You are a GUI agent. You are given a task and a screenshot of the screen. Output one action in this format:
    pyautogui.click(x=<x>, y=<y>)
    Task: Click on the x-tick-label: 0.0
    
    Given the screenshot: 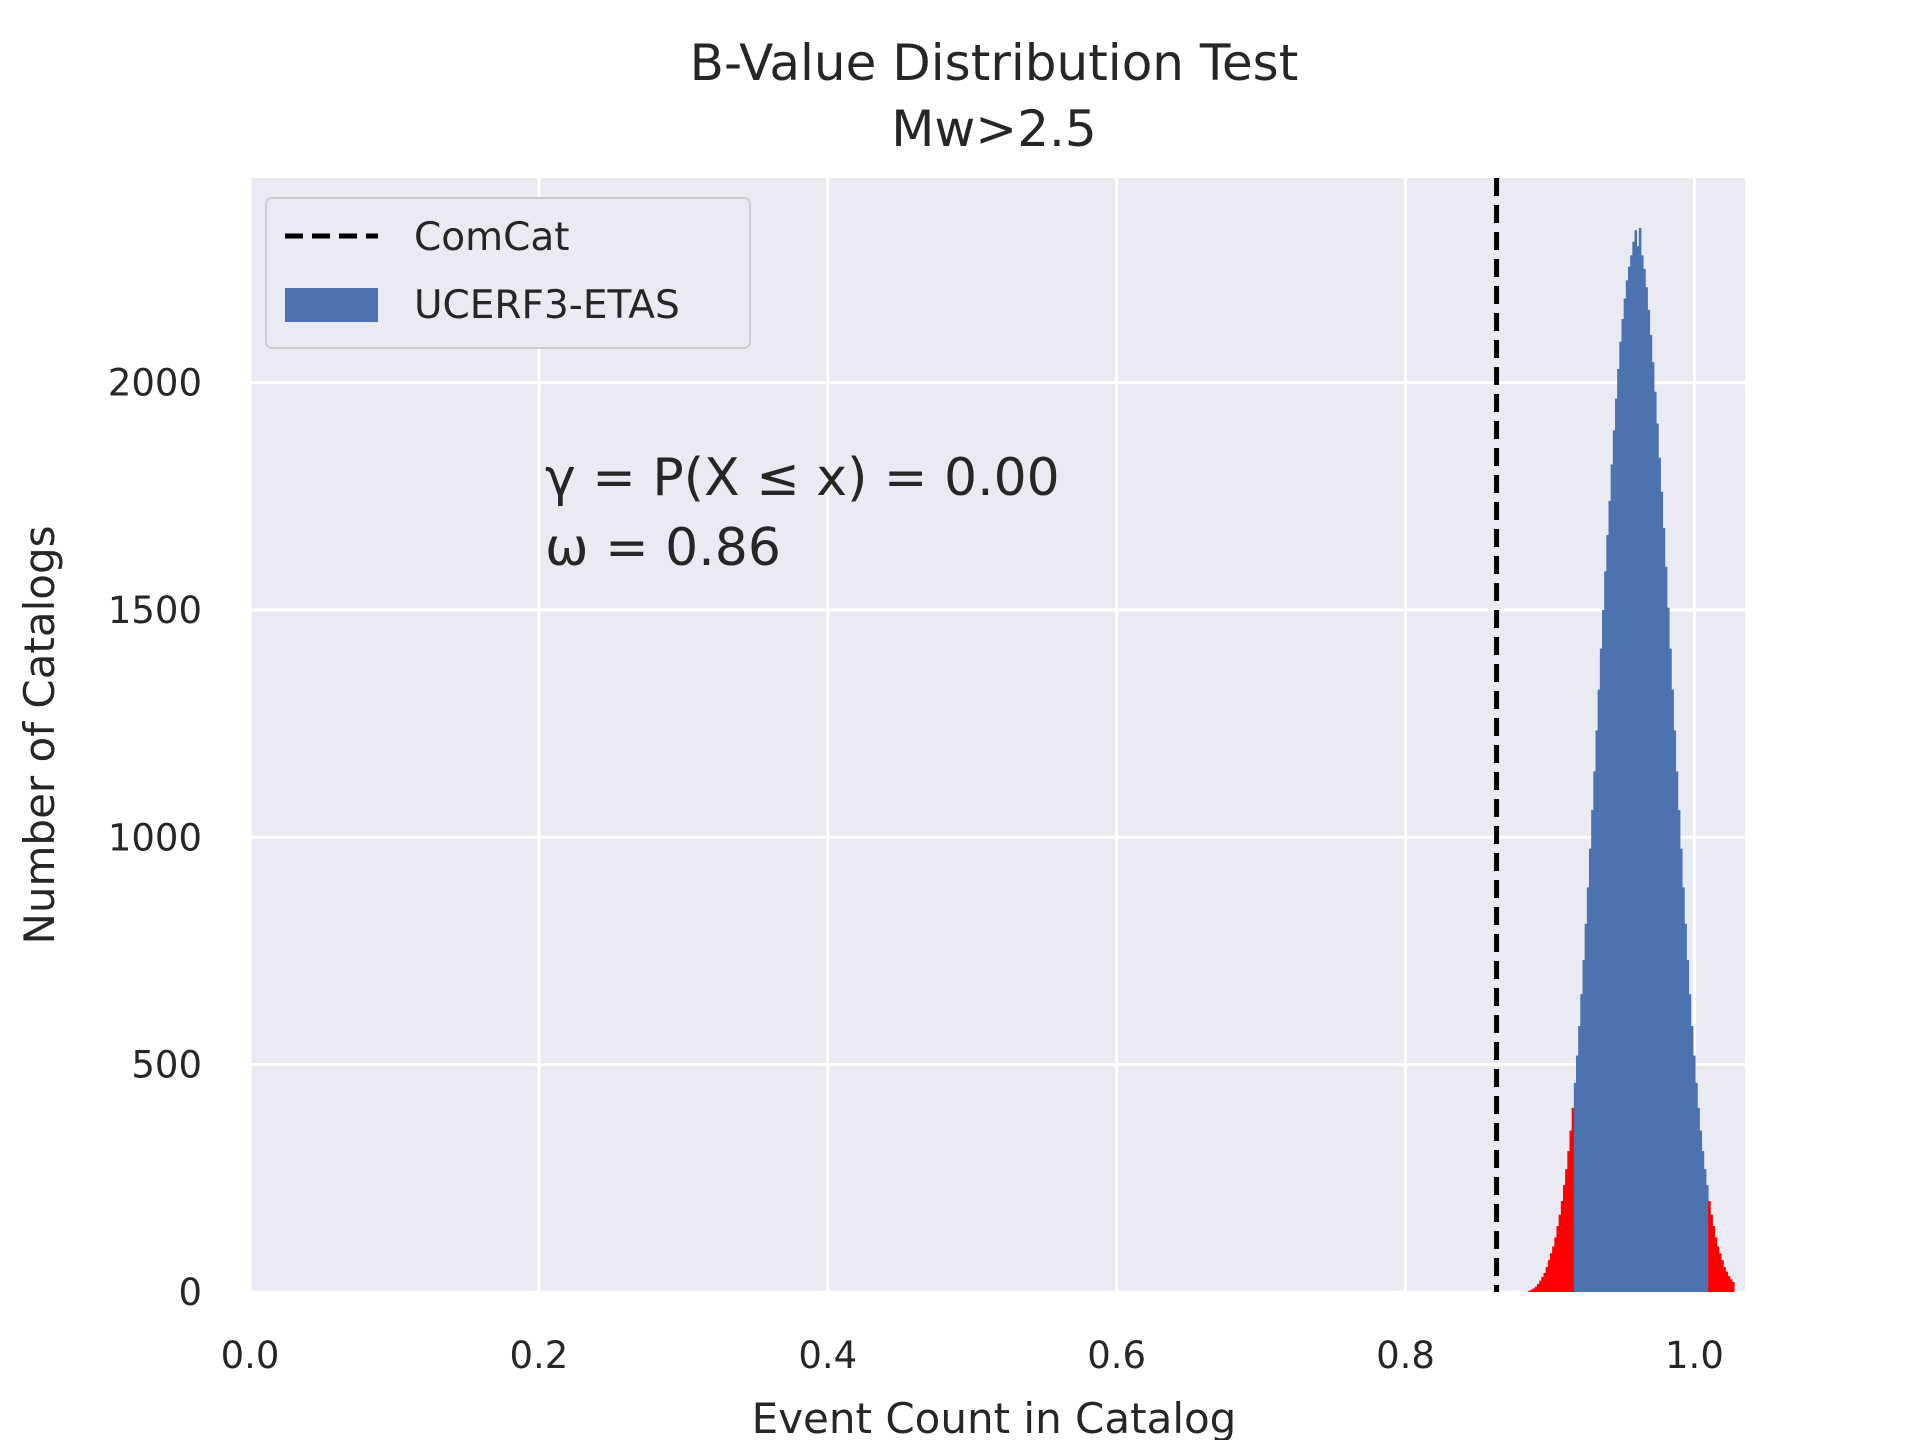 What is the action you would take?
    pyautogui.click(x=250, y=1355)
    